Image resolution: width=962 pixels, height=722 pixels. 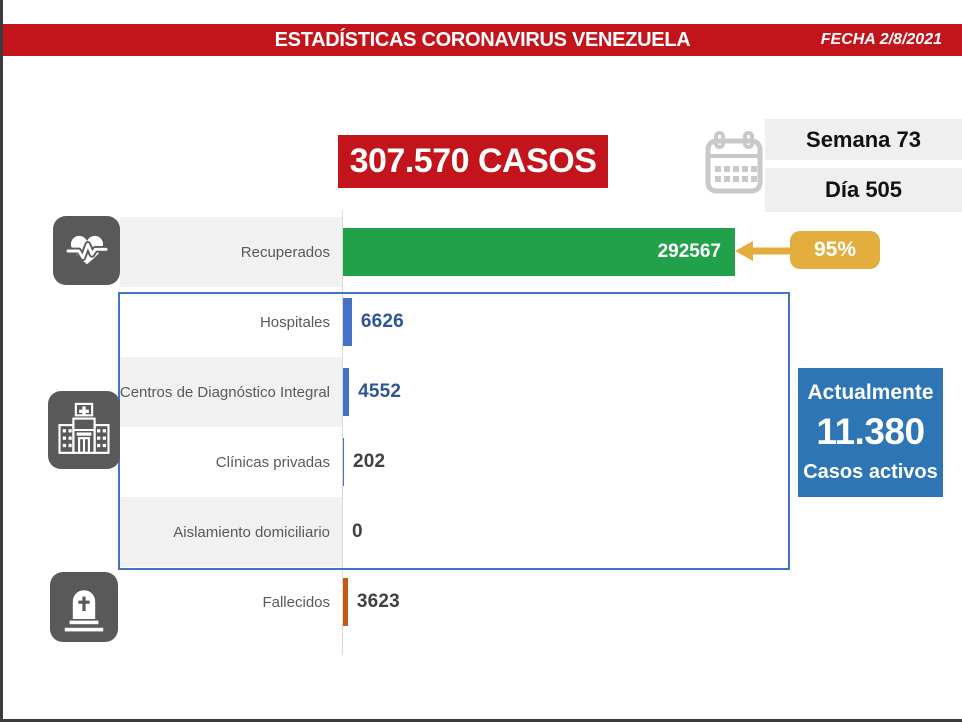 What do you see at coordinates (231, 532) in the screenshot?
I see `category-label: Aislamiento domiciliario` at bounding box center [231, 532].